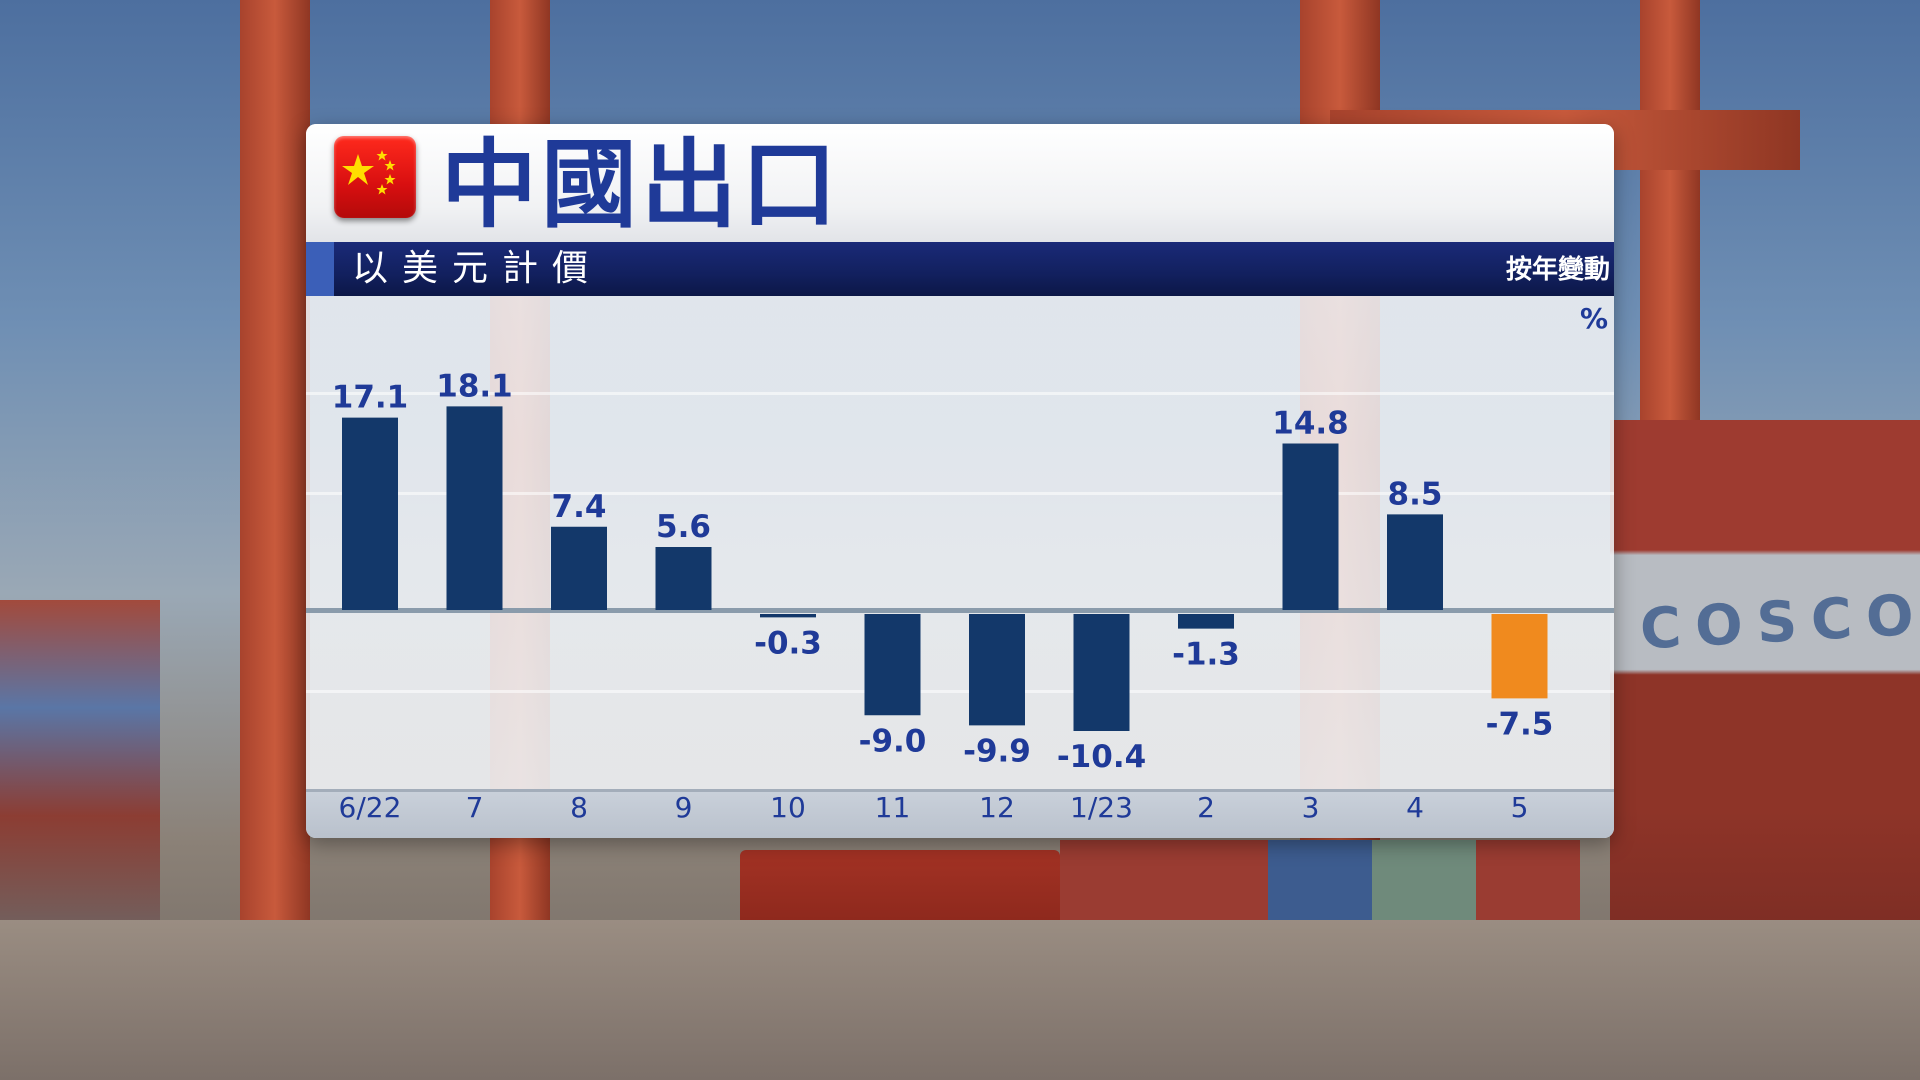 This screenshot has height=1080, width=1920. I want to click on bar-value-label: -1.3, so click(1206, 655).